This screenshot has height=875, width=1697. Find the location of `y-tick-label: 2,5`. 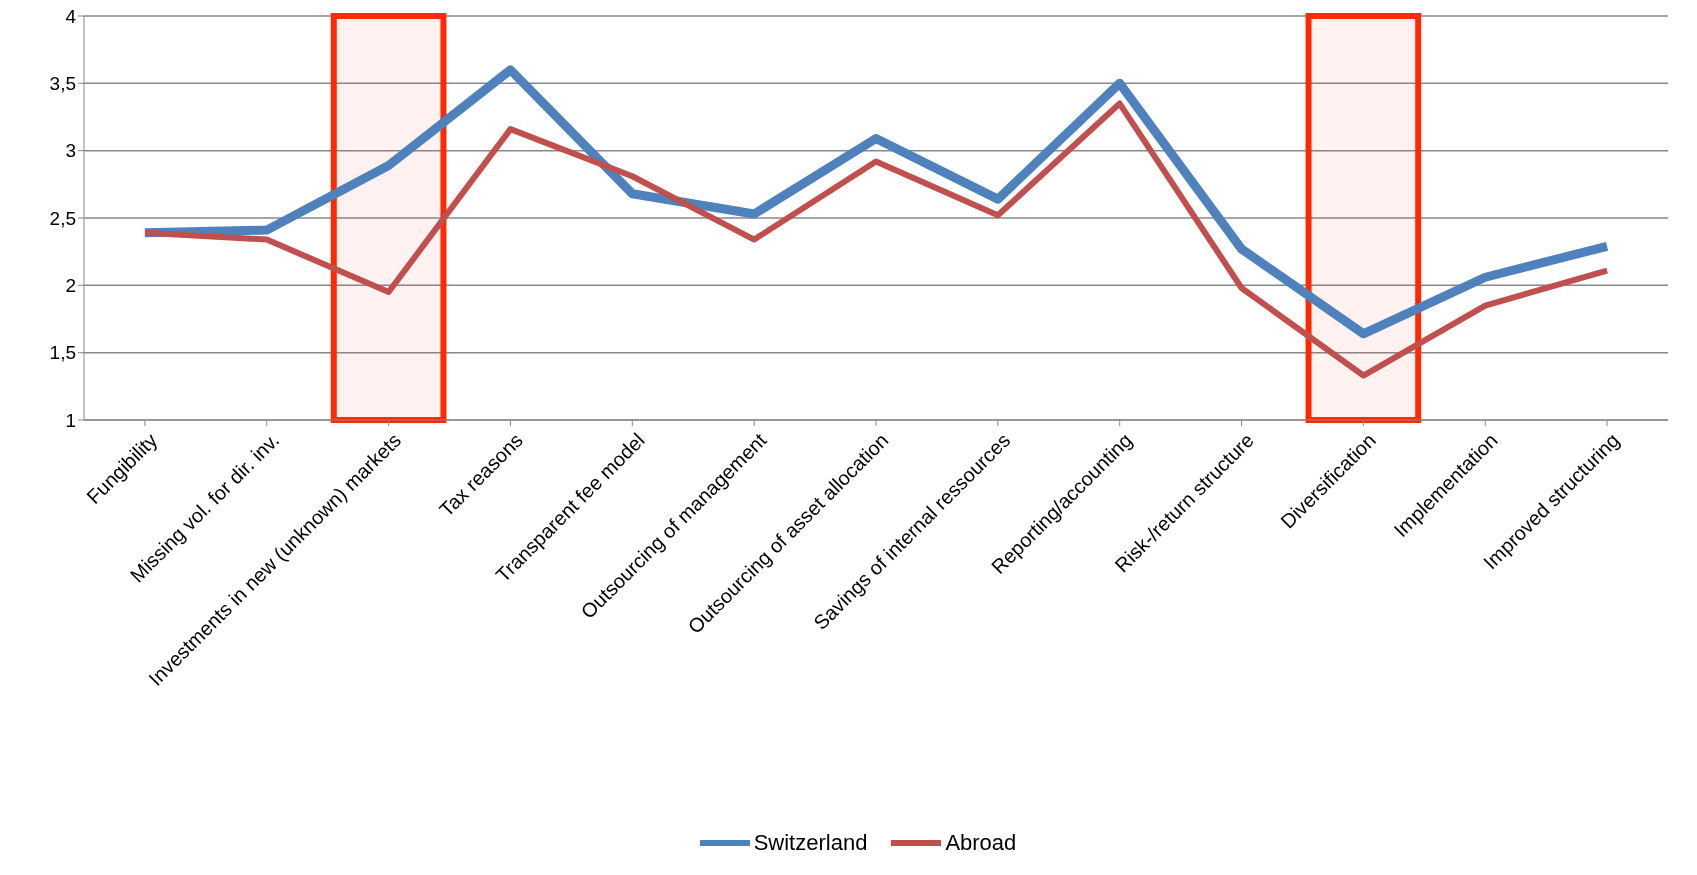

y-tick-label: 2,5 is located at coordinates (62, 218).